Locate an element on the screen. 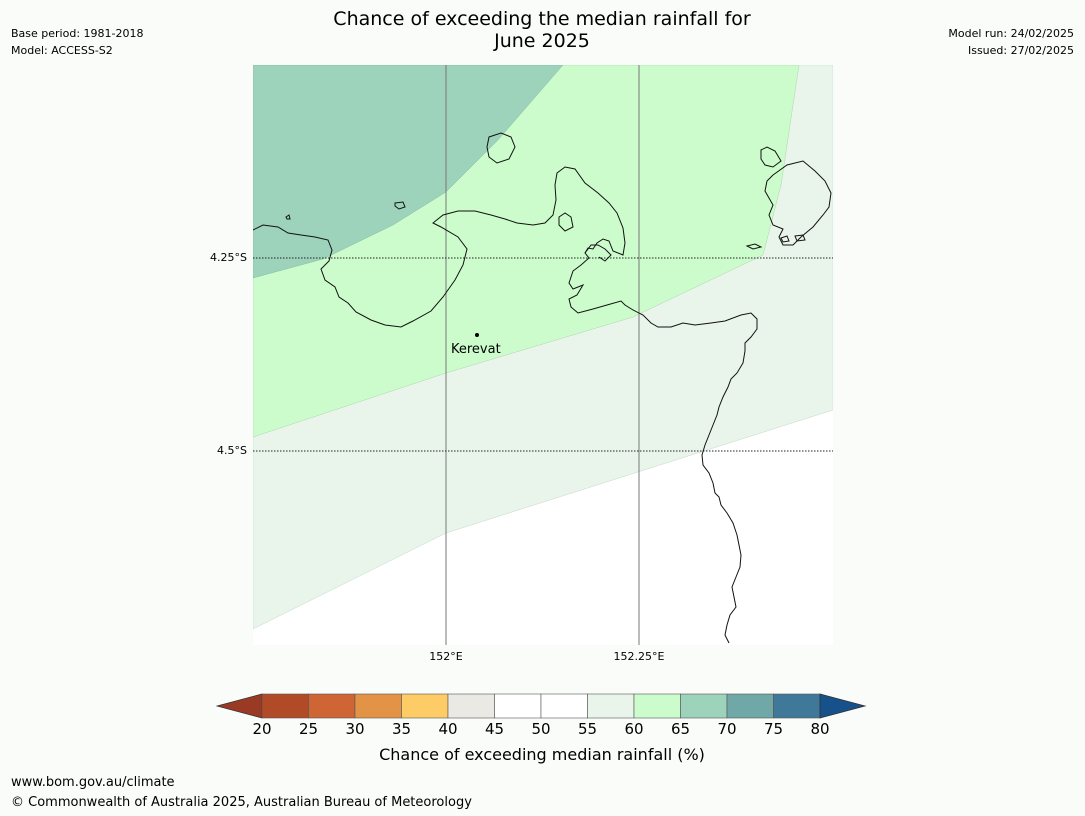 The width and height of the screenshot is (1085, 816). lat-label-4-25: 4.25°S is located at coordinates (228, 257).